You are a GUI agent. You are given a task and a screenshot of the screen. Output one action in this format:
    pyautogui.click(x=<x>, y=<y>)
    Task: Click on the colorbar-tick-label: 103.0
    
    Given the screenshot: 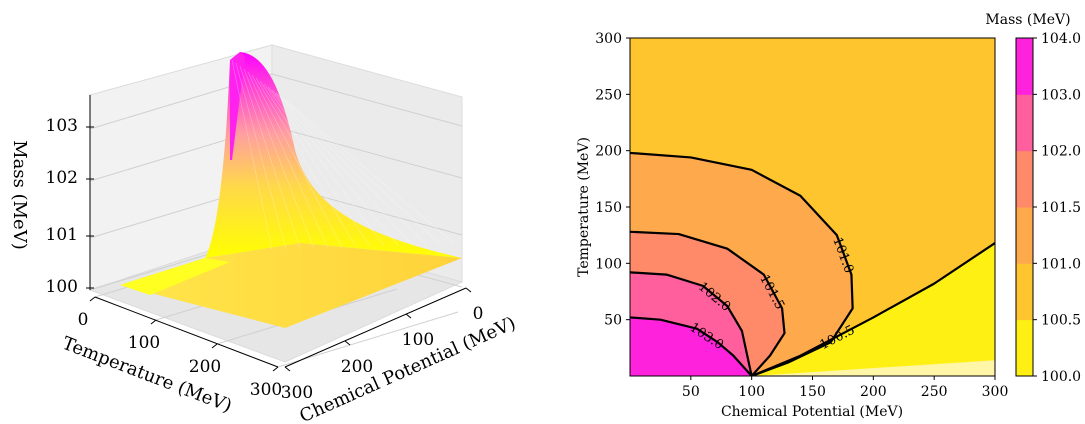 What is the action you would take?
    pyautogui.click(x=1061, y=95)
    